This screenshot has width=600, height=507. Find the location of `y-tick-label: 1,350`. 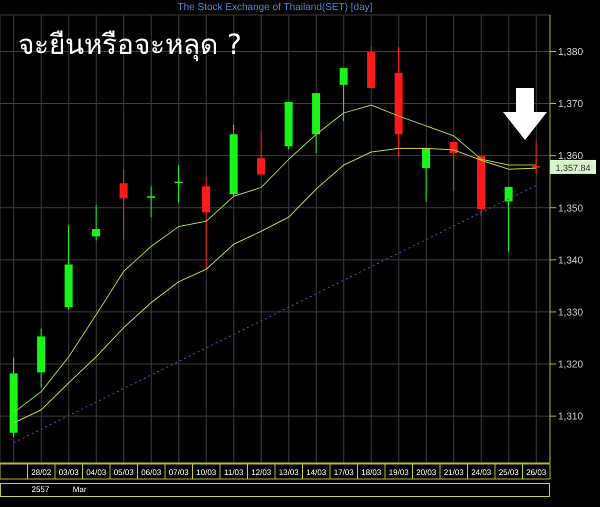

y-tick-label: 1,350 is located at coordinates (571, 208).